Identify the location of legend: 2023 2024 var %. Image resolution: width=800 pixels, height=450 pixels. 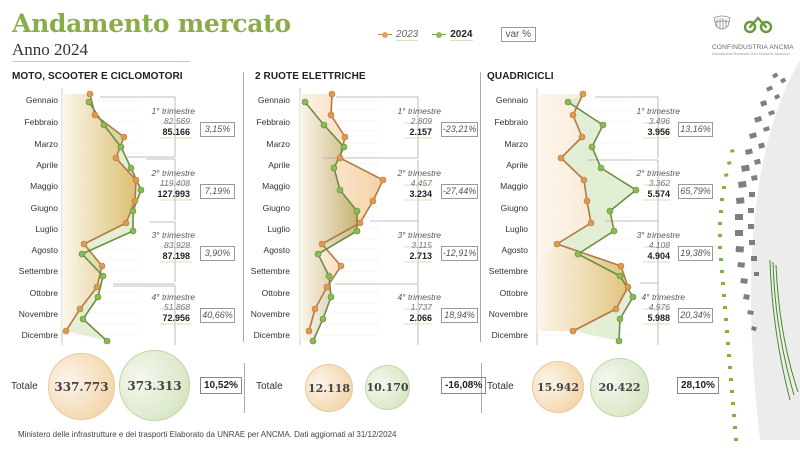
(457, 34).